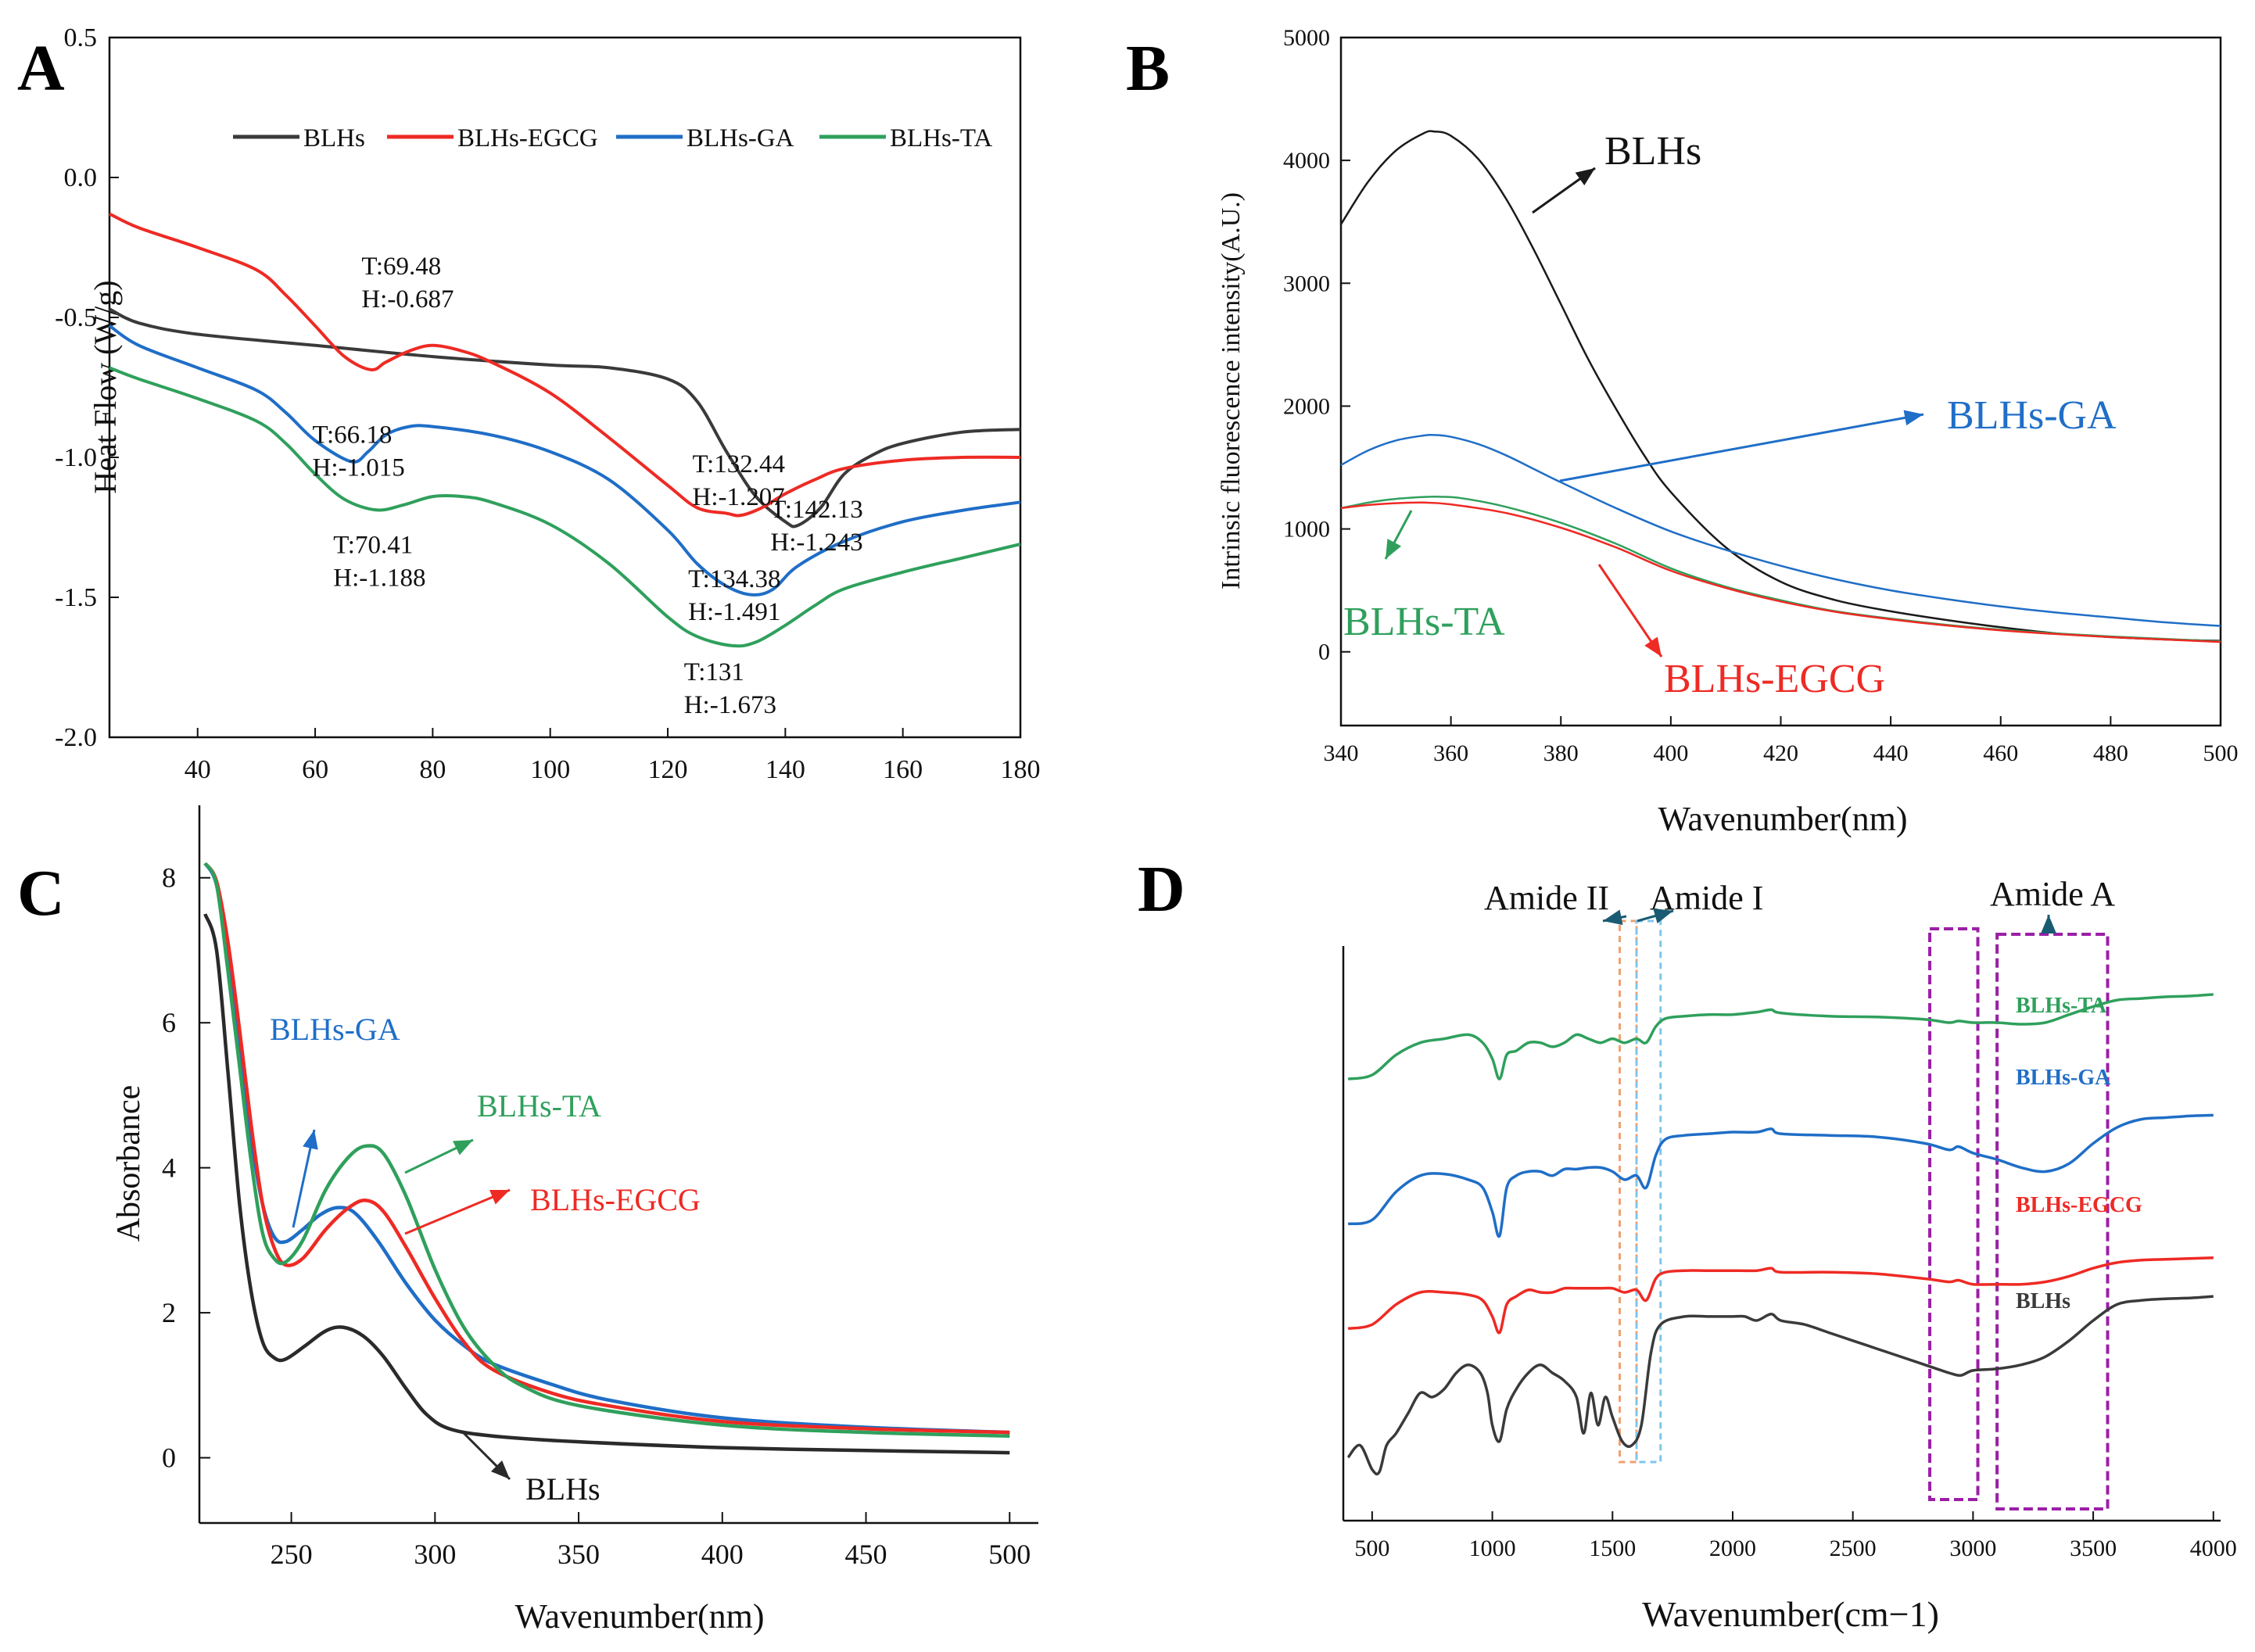 The height and width of the screenshot is (1652, 2255). What do you see at coordinates (41, 68) in the screenshot?
I see `panel-letter-a: A` at bounding box center [41, 68].